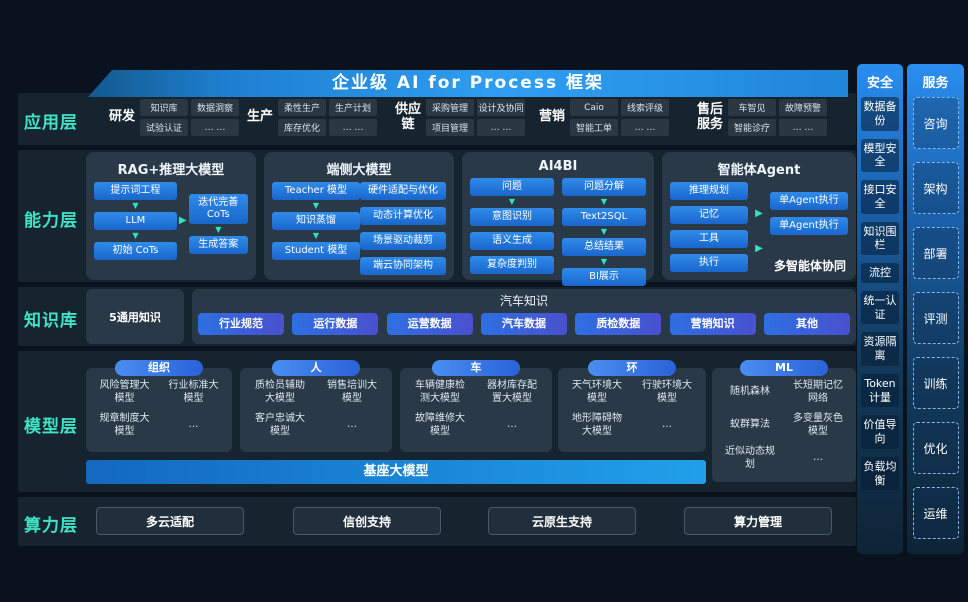 The width and height of the screenshot is (968, 602). What do you see at coordinates (632, 368) in the screenshot?
I see `model-group-tag: 环` at bounding box center [632, 368].